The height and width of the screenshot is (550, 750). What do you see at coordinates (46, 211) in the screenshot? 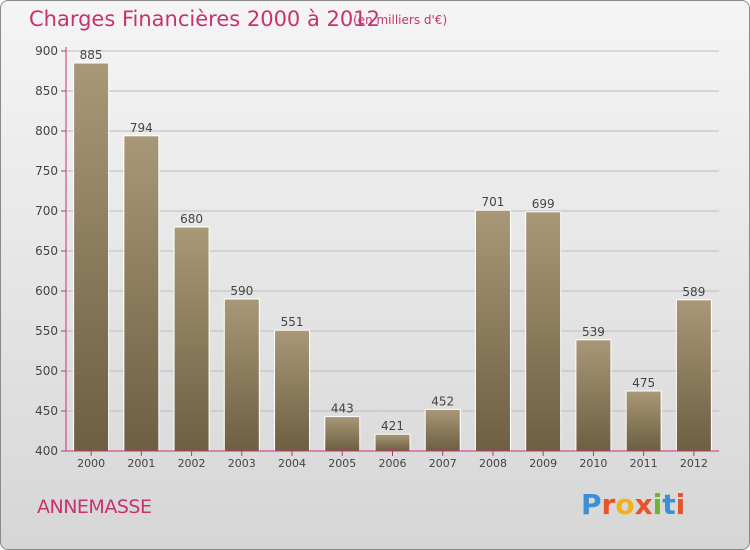
I see `y-tick-label: 700` at bounding box center [46, 211].